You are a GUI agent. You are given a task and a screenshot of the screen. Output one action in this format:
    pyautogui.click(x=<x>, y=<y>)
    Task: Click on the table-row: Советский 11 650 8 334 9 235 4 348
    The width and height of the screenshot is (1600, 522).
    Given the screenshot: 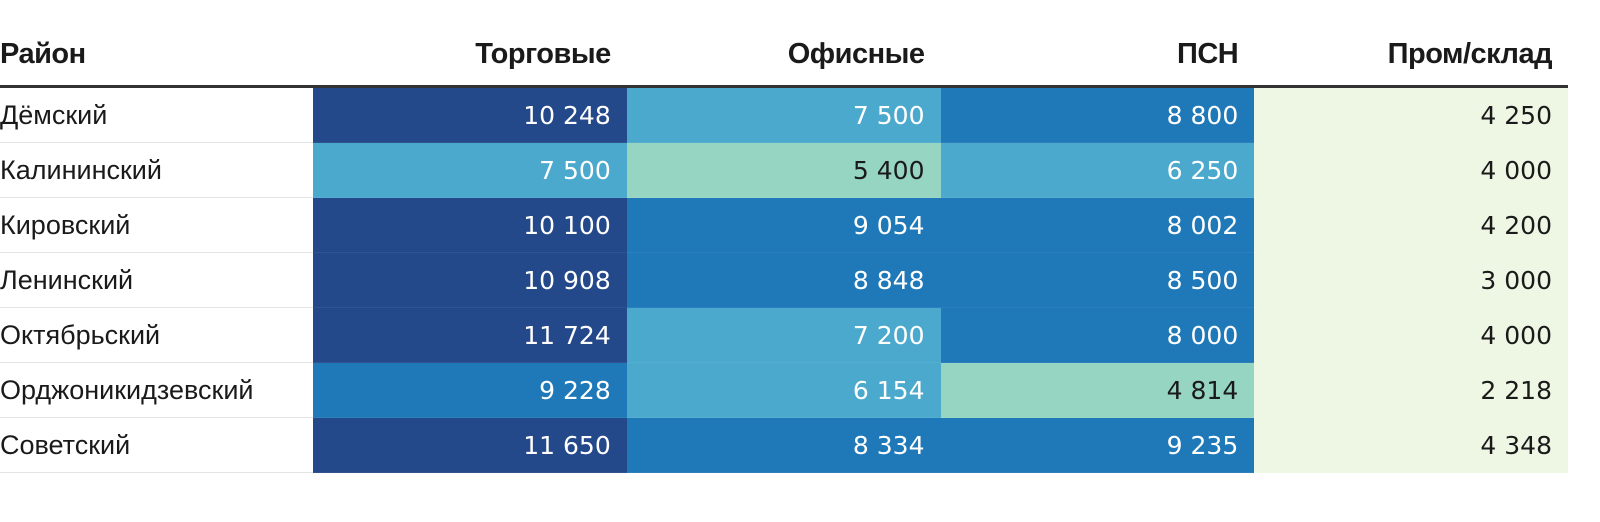 What is the action you would take?
    pyautogui.click(x=784, y=445)
    